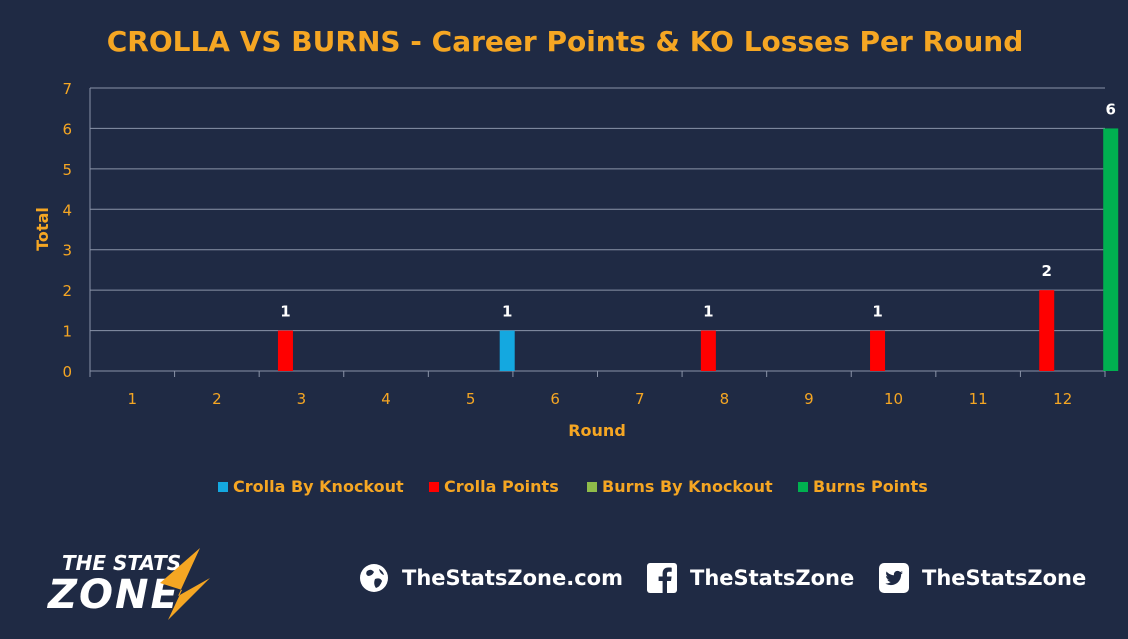  Describe the element at coordinates (978, 399) in the screenshot. I see `x-tick-label: 11` at that location.